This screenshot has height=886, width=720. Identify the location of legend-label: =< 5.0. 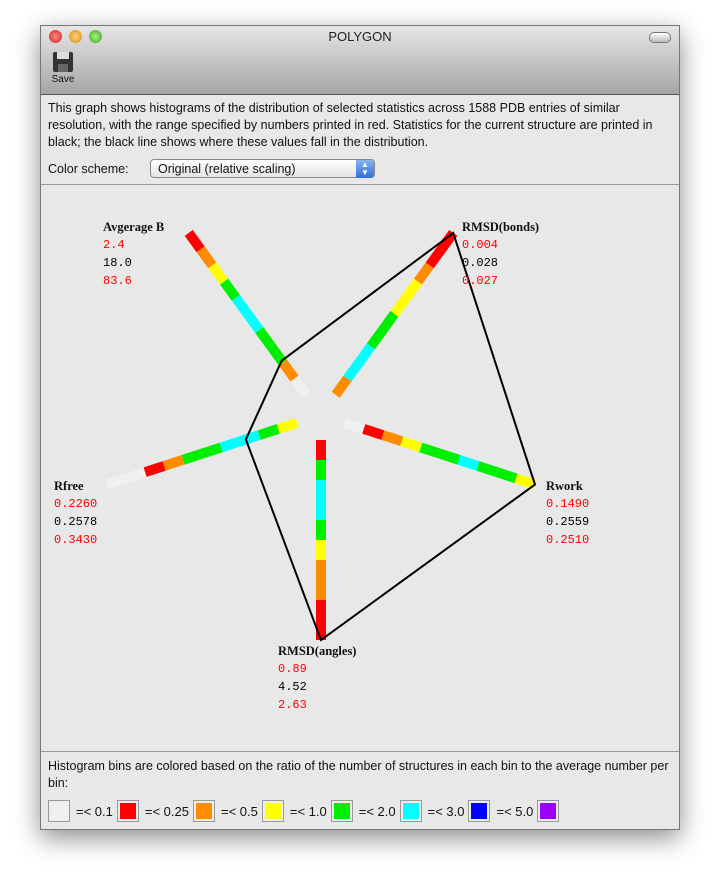
(515, 811).